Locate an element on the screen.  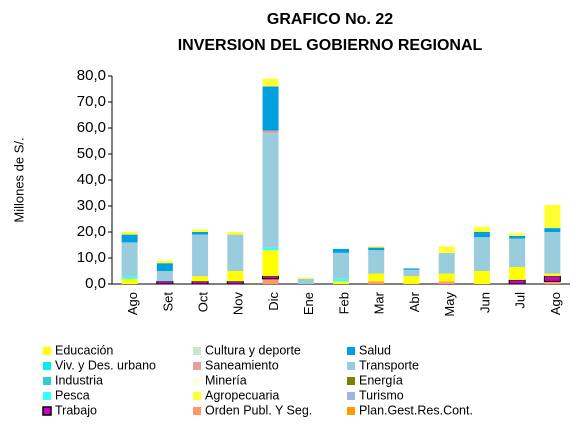
chart-subtitle: INVERSION DEL GOBIERNO REGIONAL is located at coordinates (330, 45).